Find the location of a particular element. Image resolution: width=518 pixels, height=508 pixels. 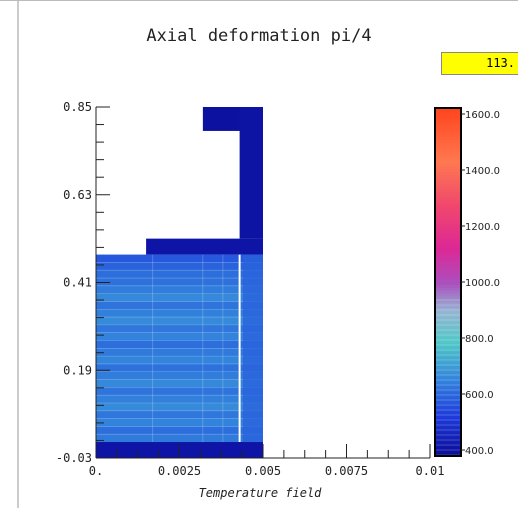

colorbar-tick-label: 1400.0 is located at coordinates (482, 171).